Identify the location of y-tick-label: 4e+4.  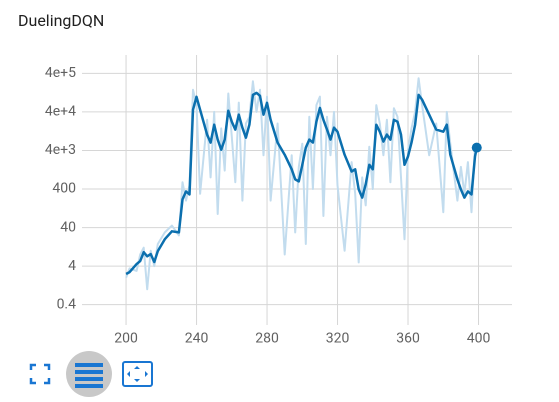
(60, 112).